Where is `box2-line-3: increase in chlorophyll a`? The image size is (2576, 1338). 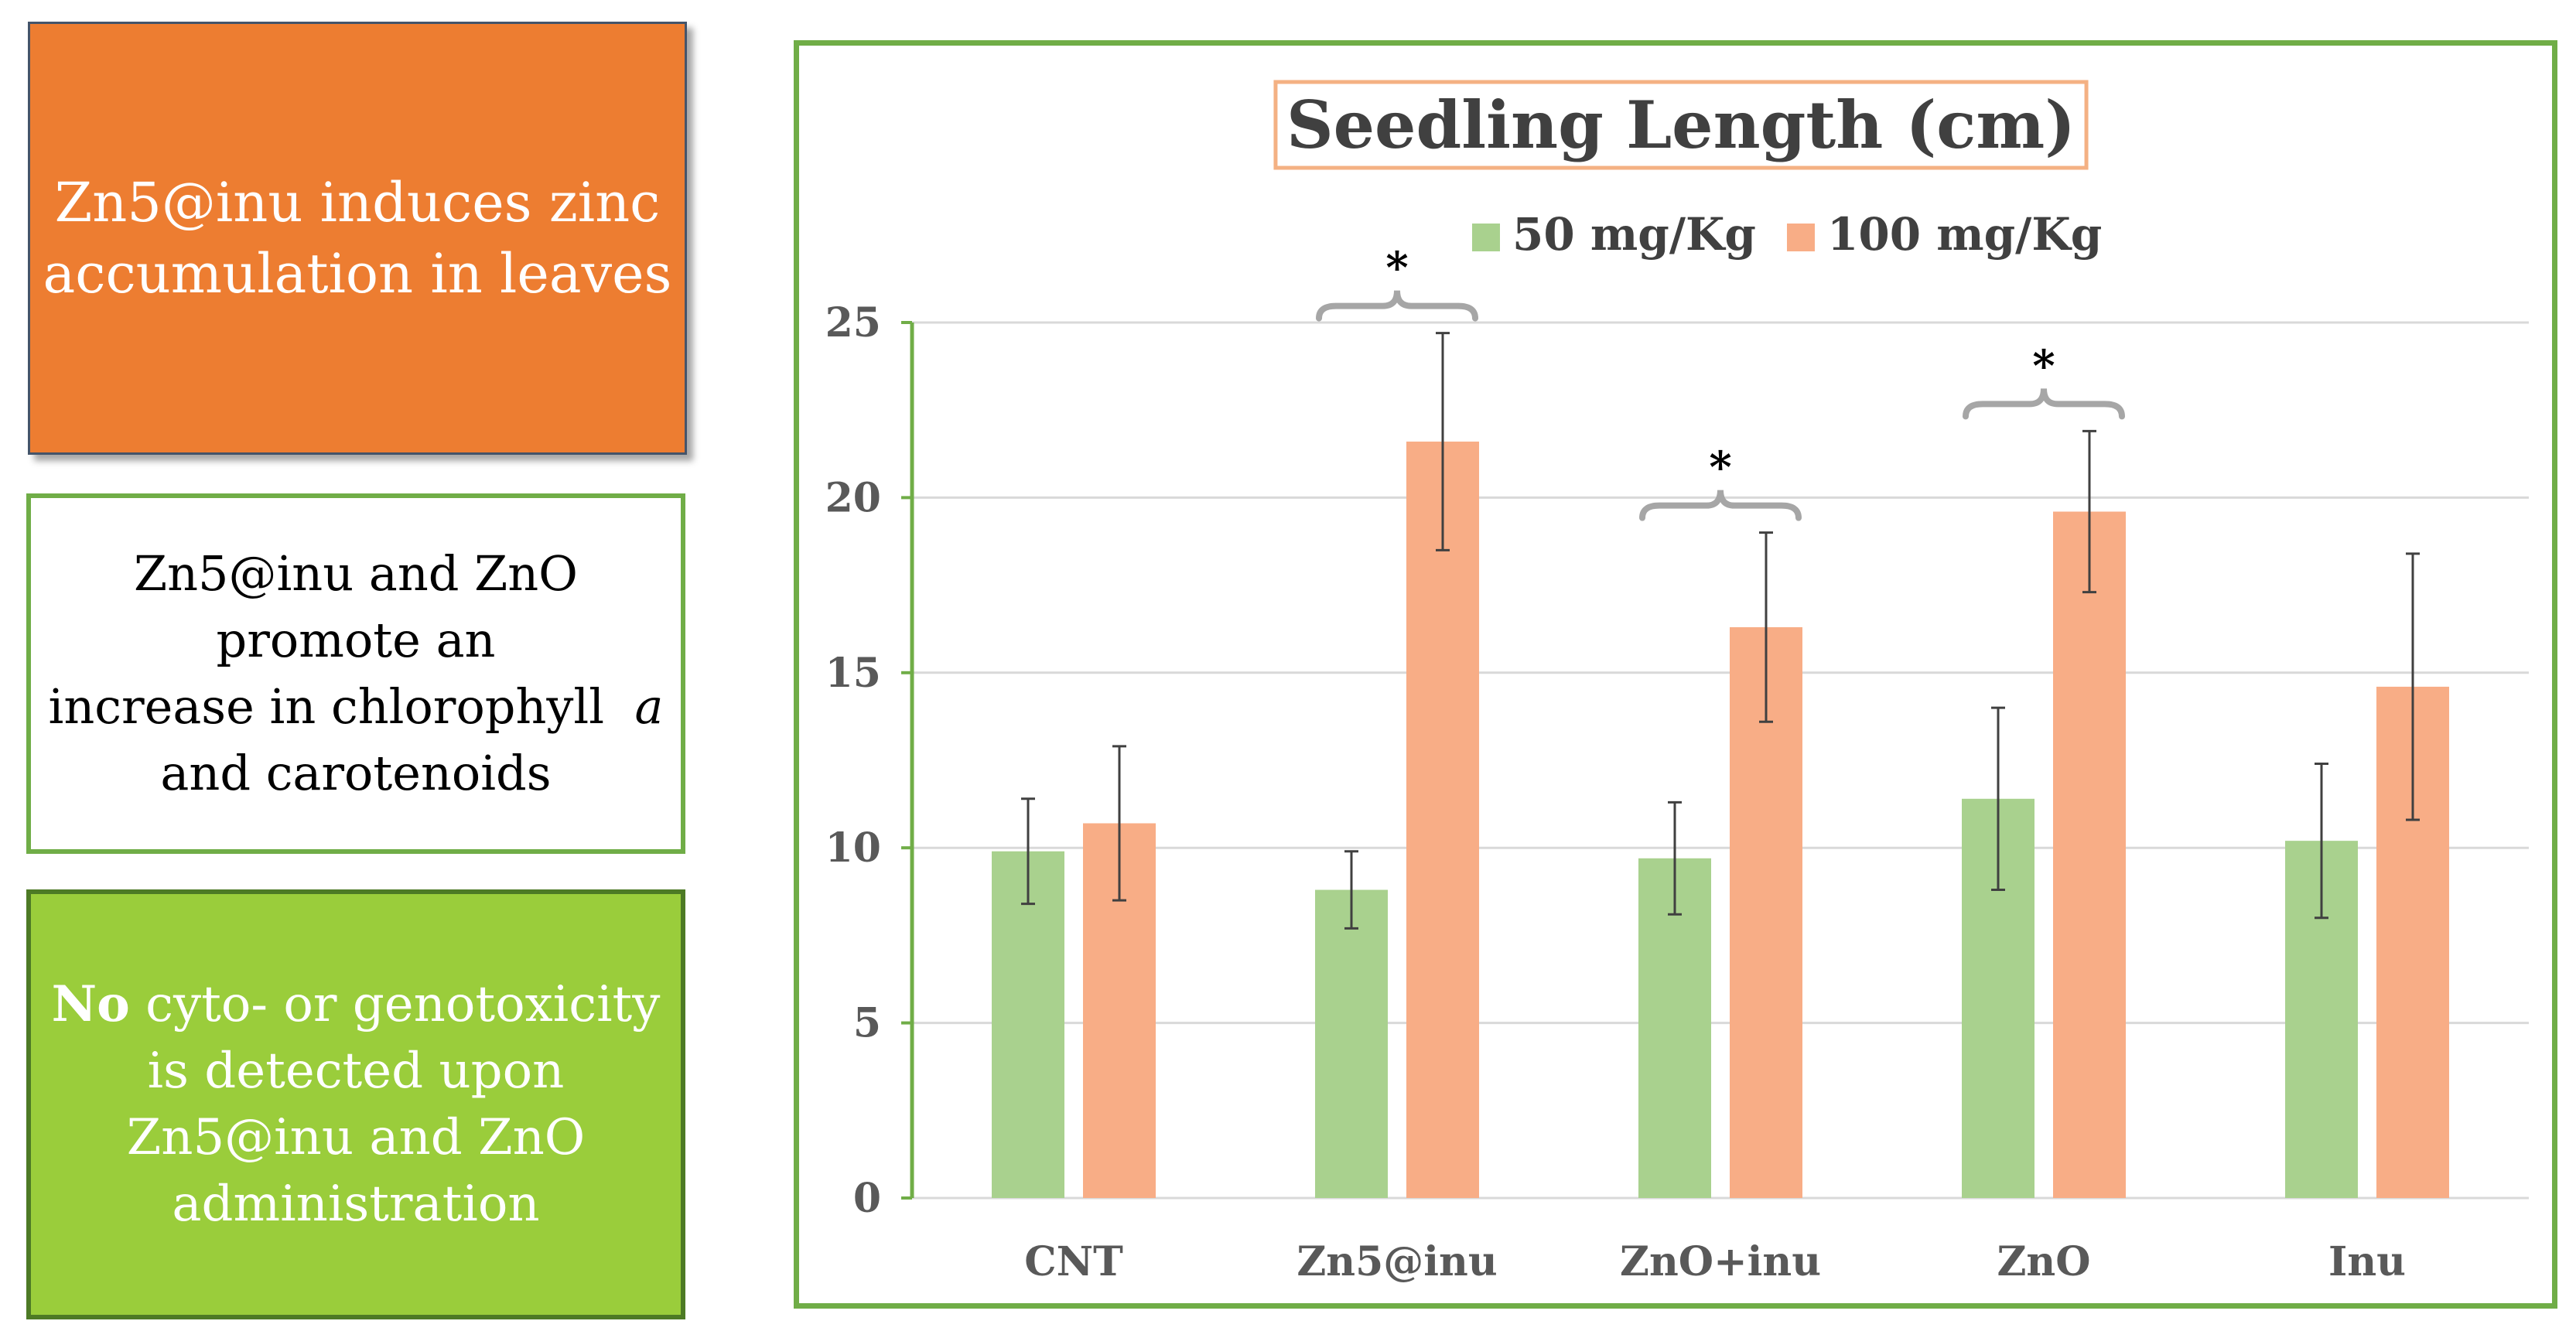 box2-line-3: increase in chlorophyll a is located at coordinates (356, 707).